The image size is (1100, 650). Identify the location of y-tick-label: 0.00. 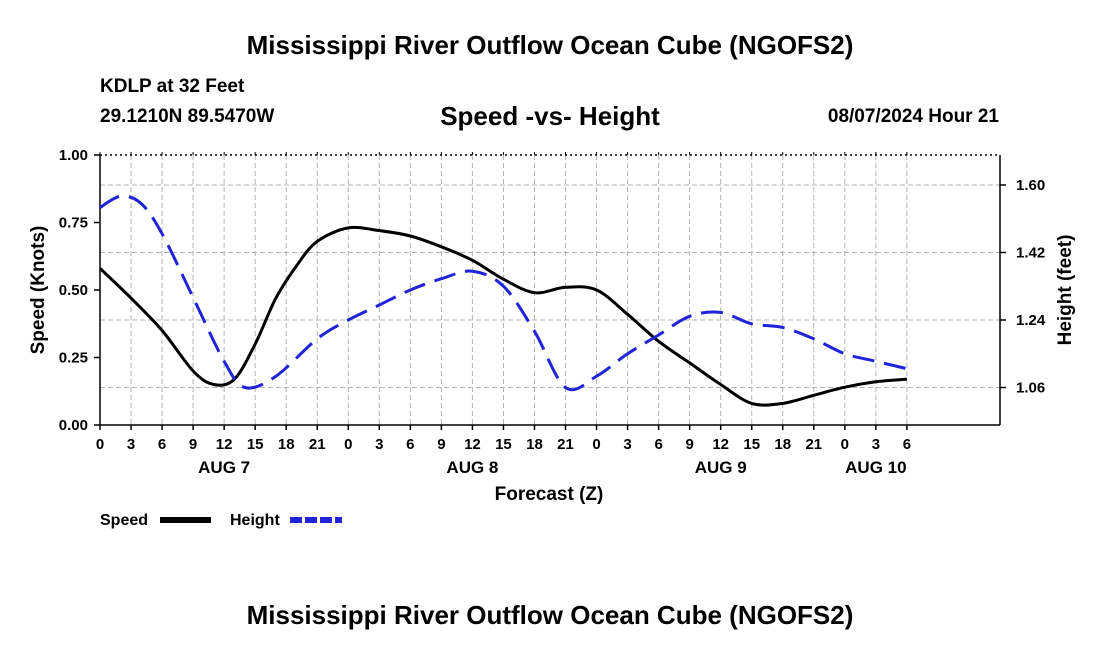
(73, 425).